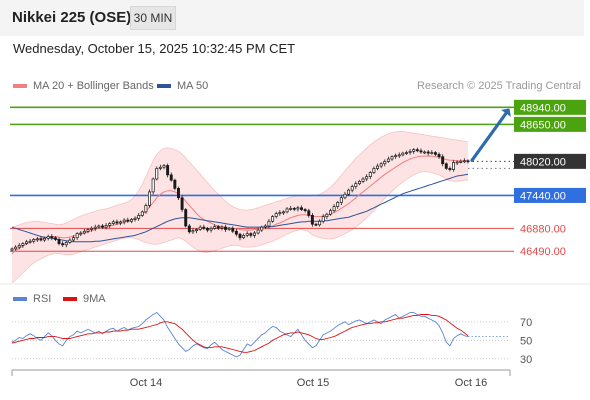 The image size is (590, 400). Describe the element at coordinates (543, 162) in the screenshot. I see `level-label: 48020.00` at that location.